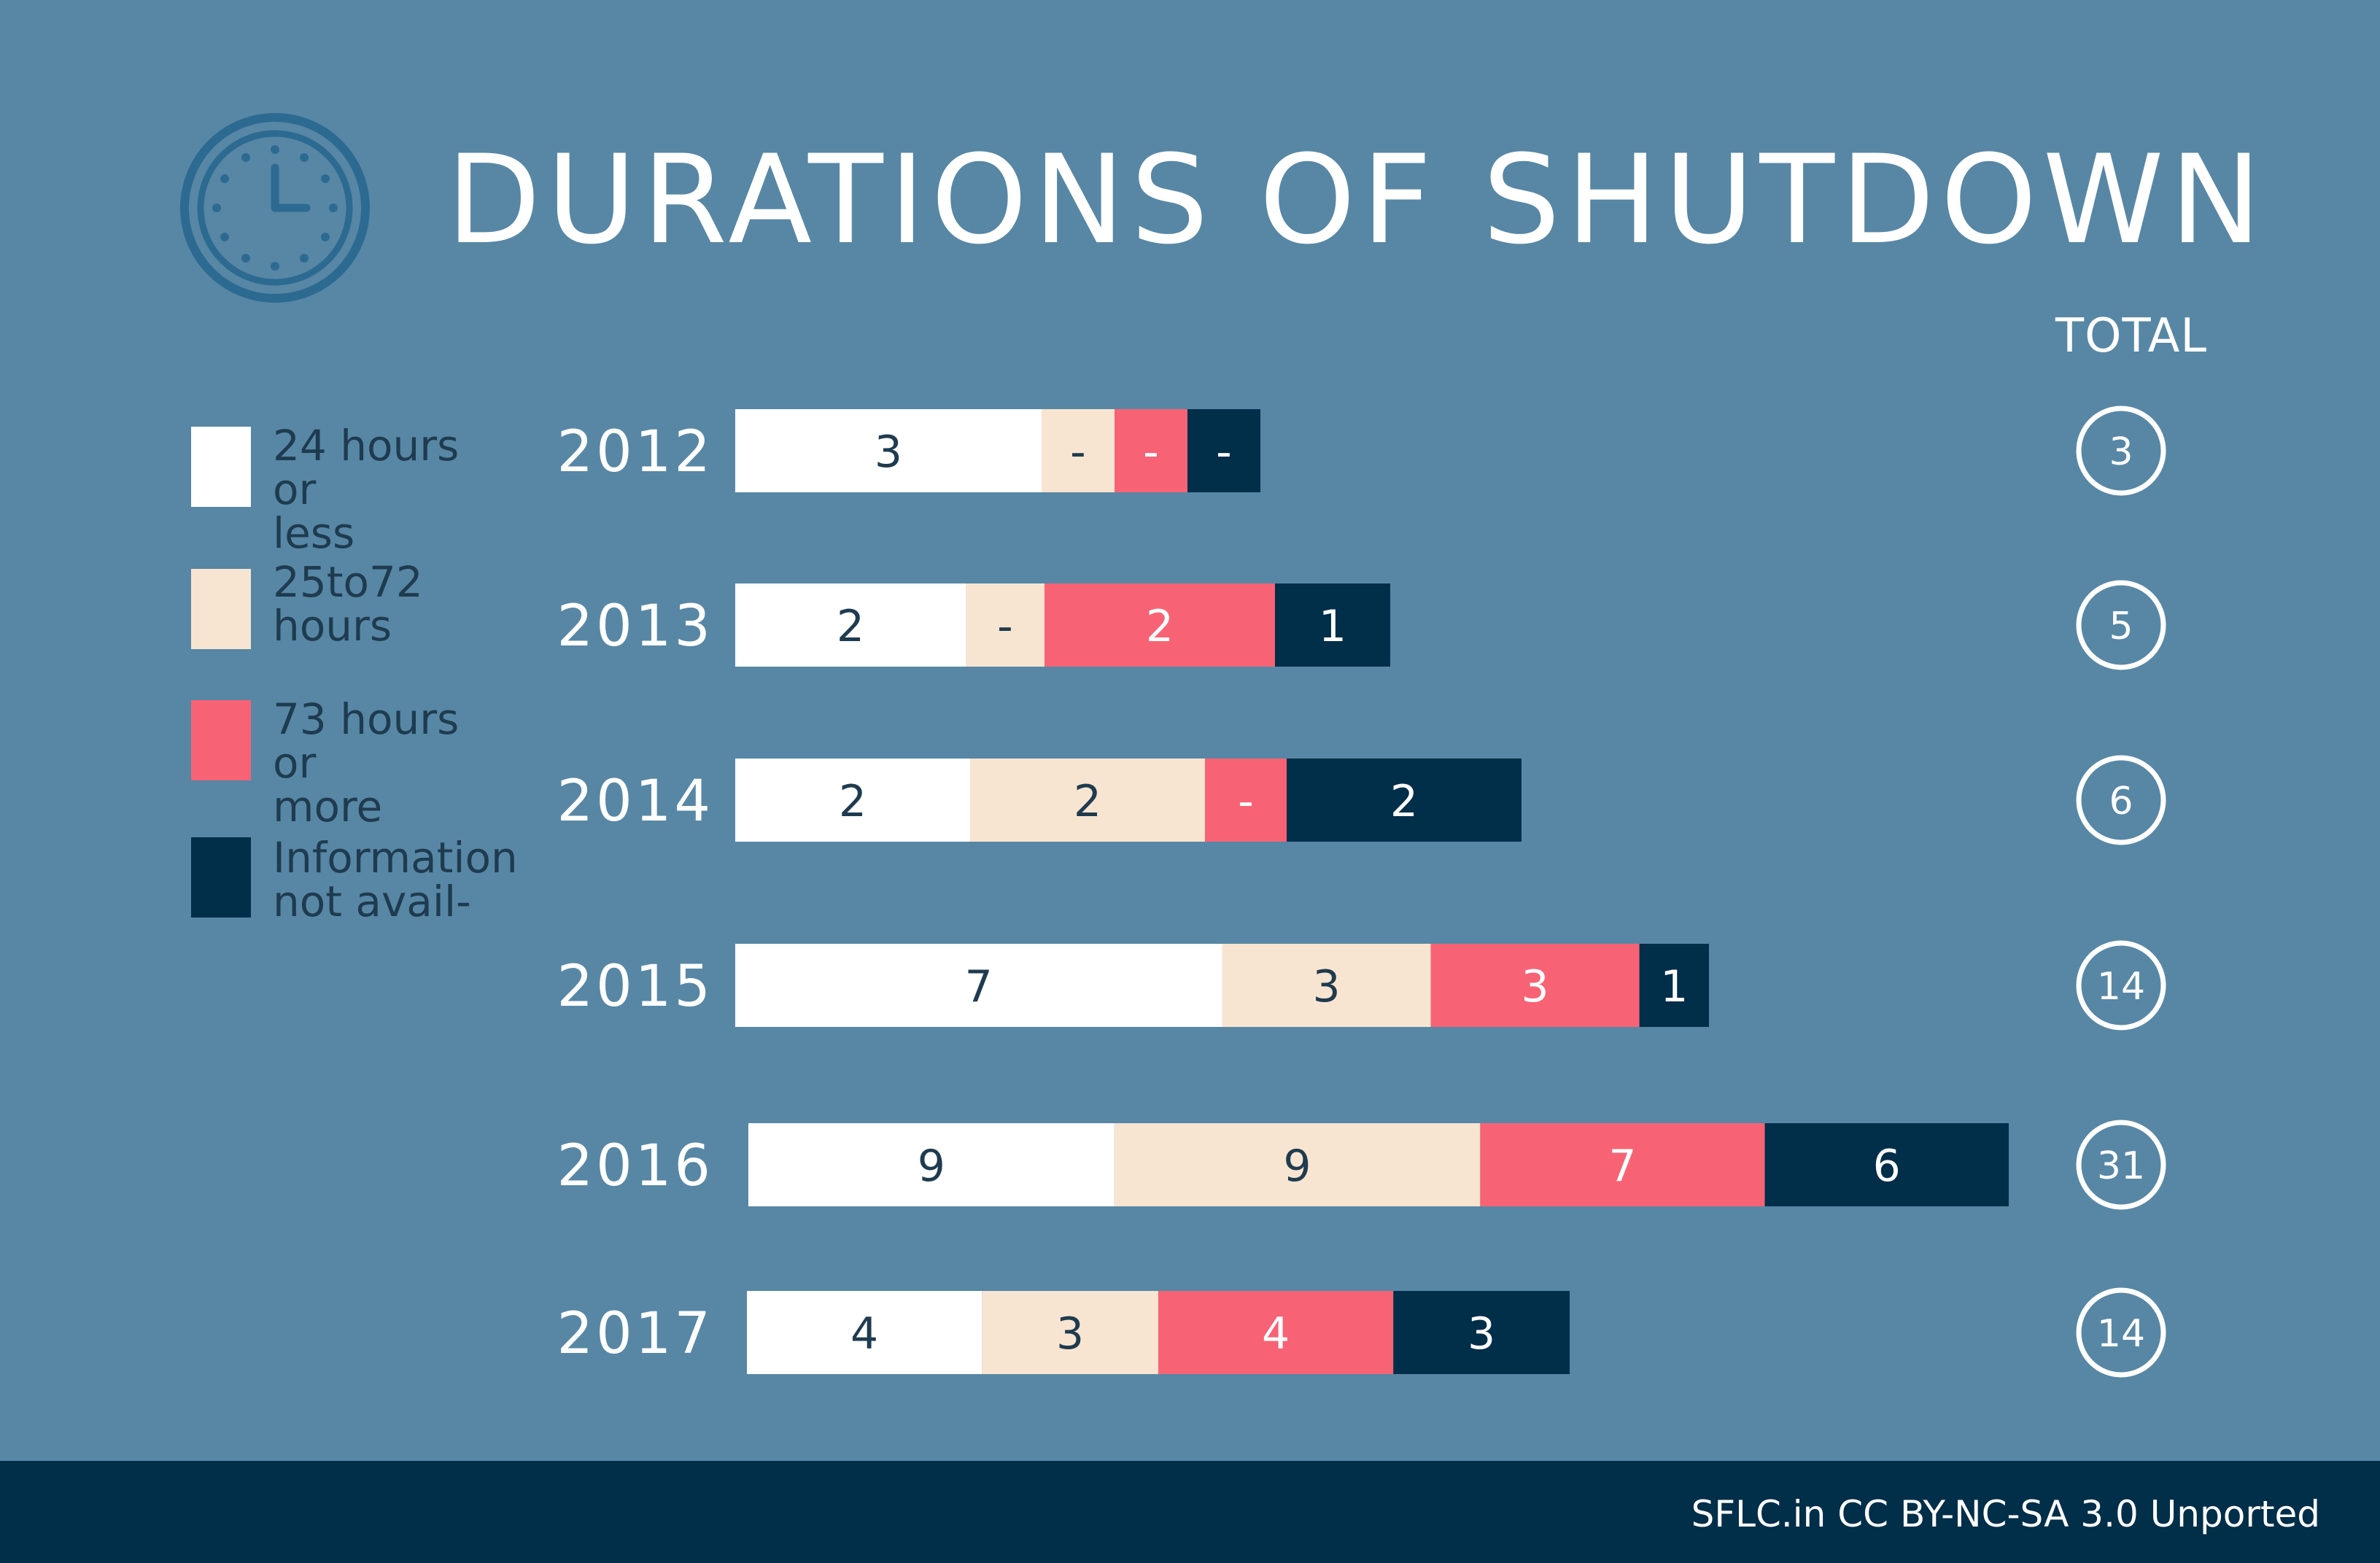 The width and height of the screenshot is (2380, 1563). What do you see at coordinates (635, 1166) in the screenshot?
I see `year-label: 2016` at bounding box center [635, 1166].